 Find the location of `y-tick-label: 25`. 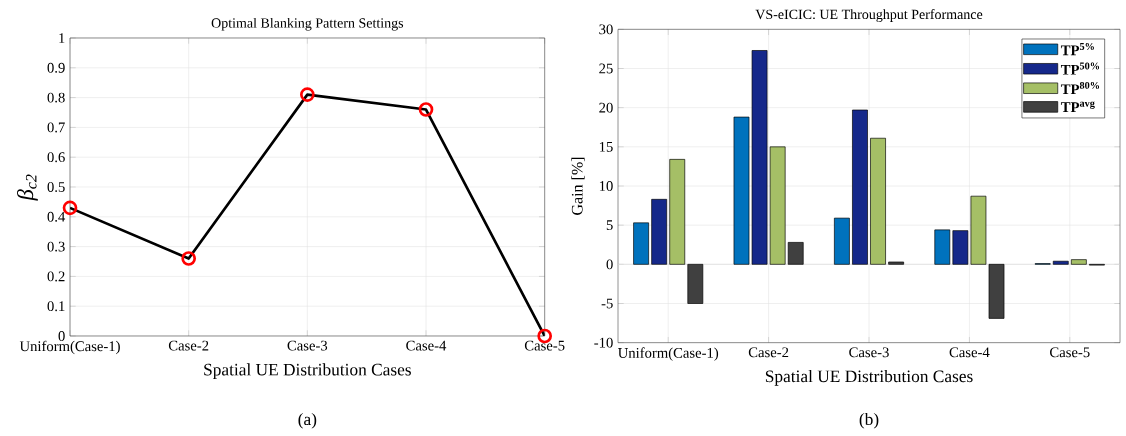

y-tick-label: 25 is located at coordinates (606, 68).